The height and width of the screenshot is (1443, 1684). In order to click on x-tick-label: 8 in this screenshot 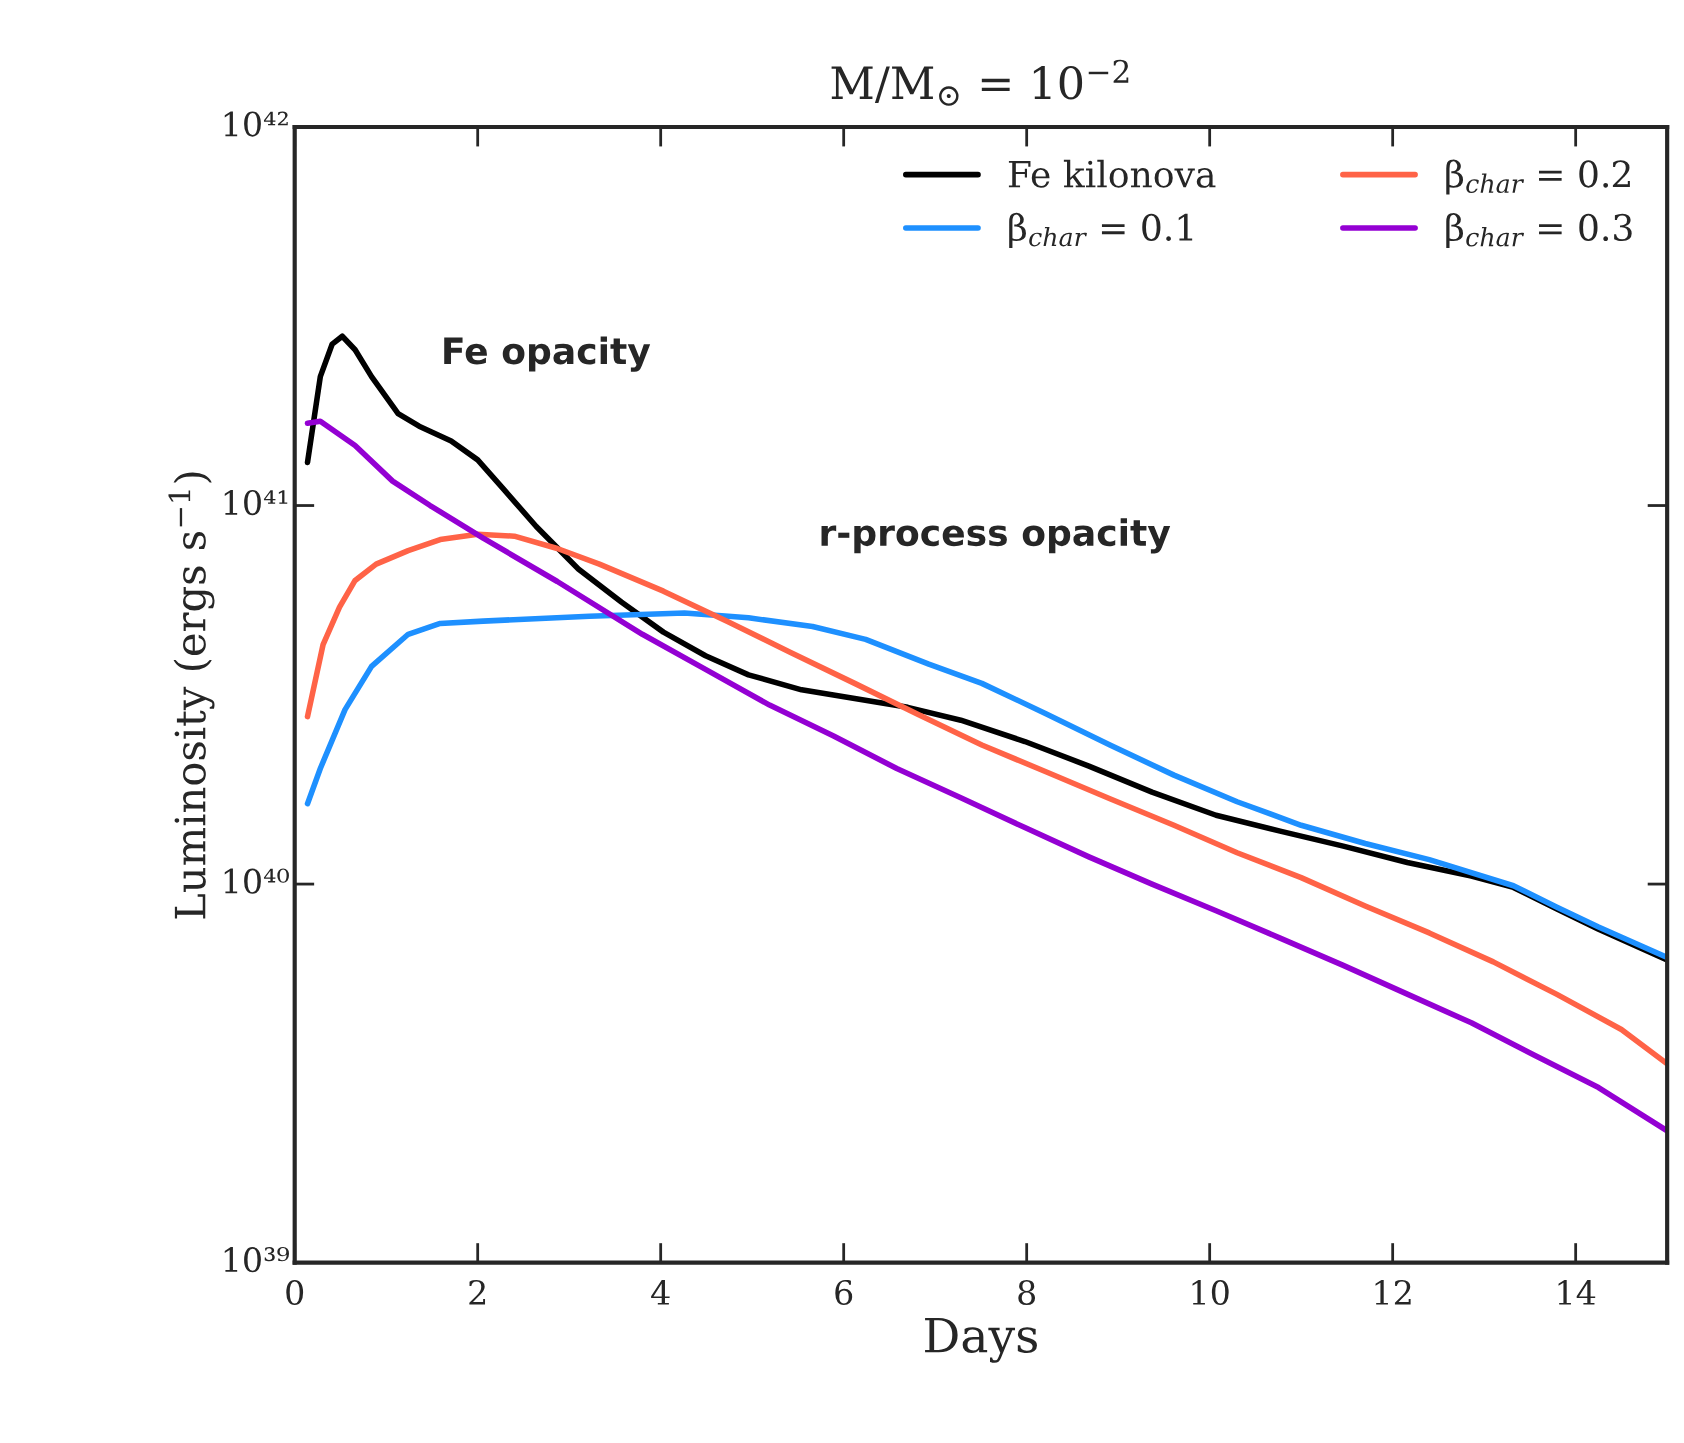, I will do `click(1027, 1292)`.